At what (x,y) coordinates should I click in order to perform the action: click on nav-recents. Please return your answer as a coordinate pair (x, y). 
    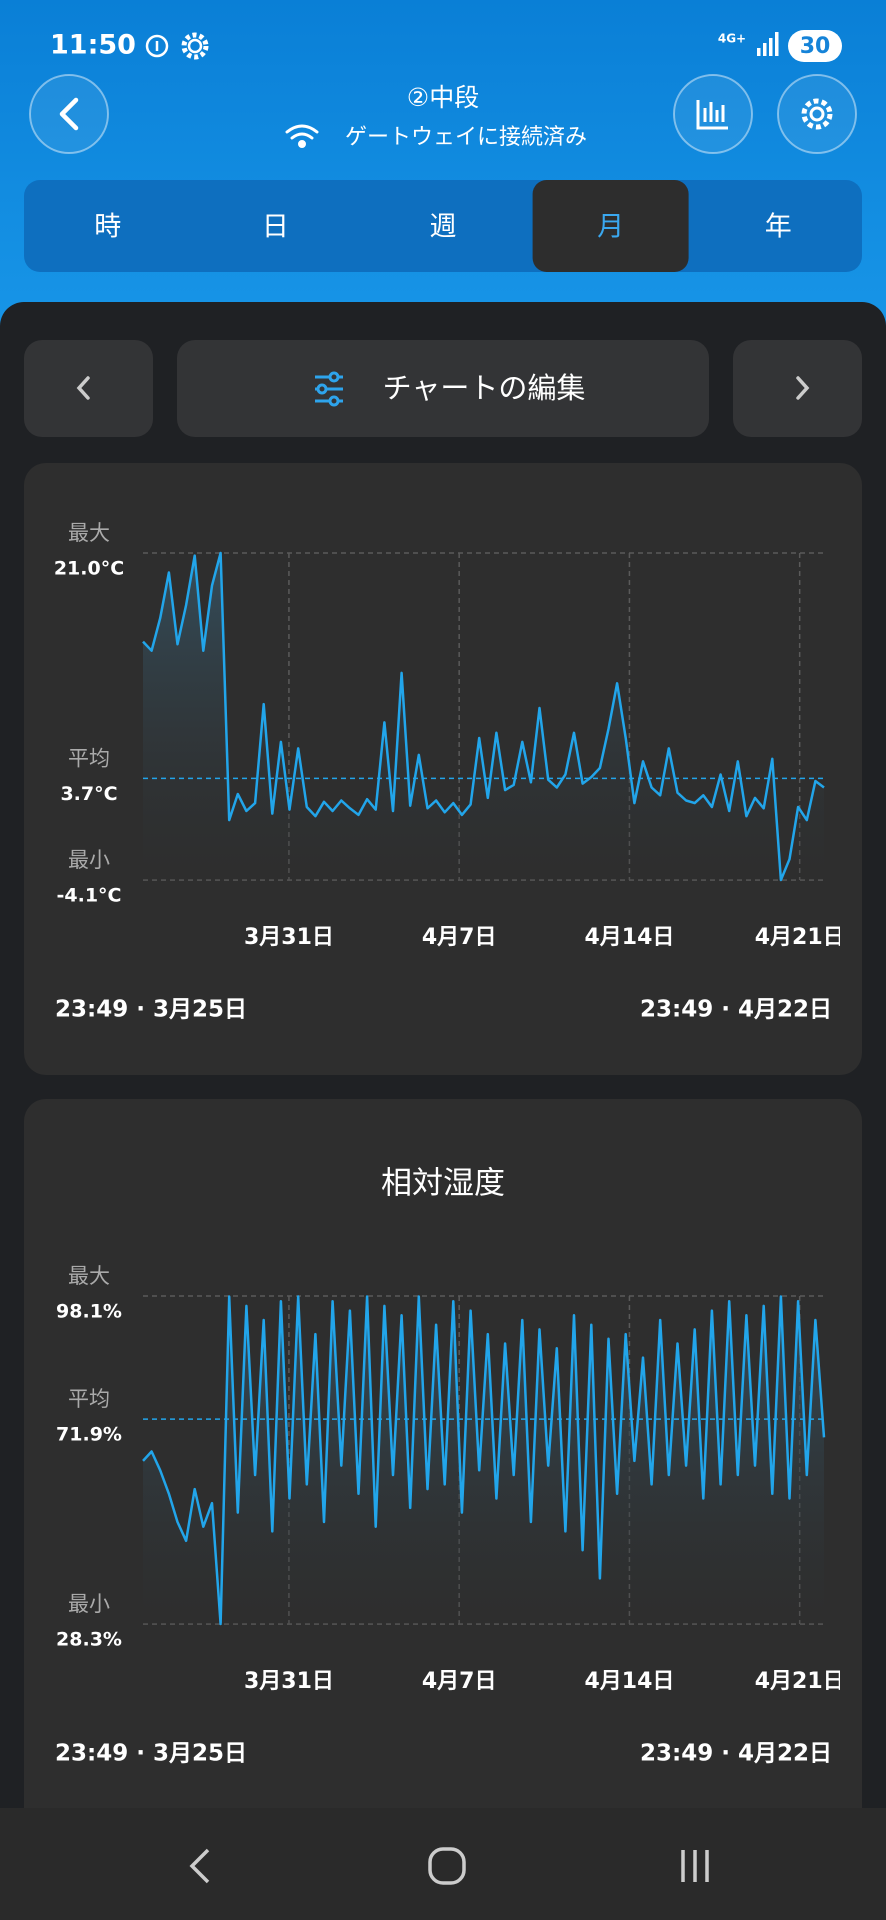
    Looking at the image, I should click on (695, 1866).